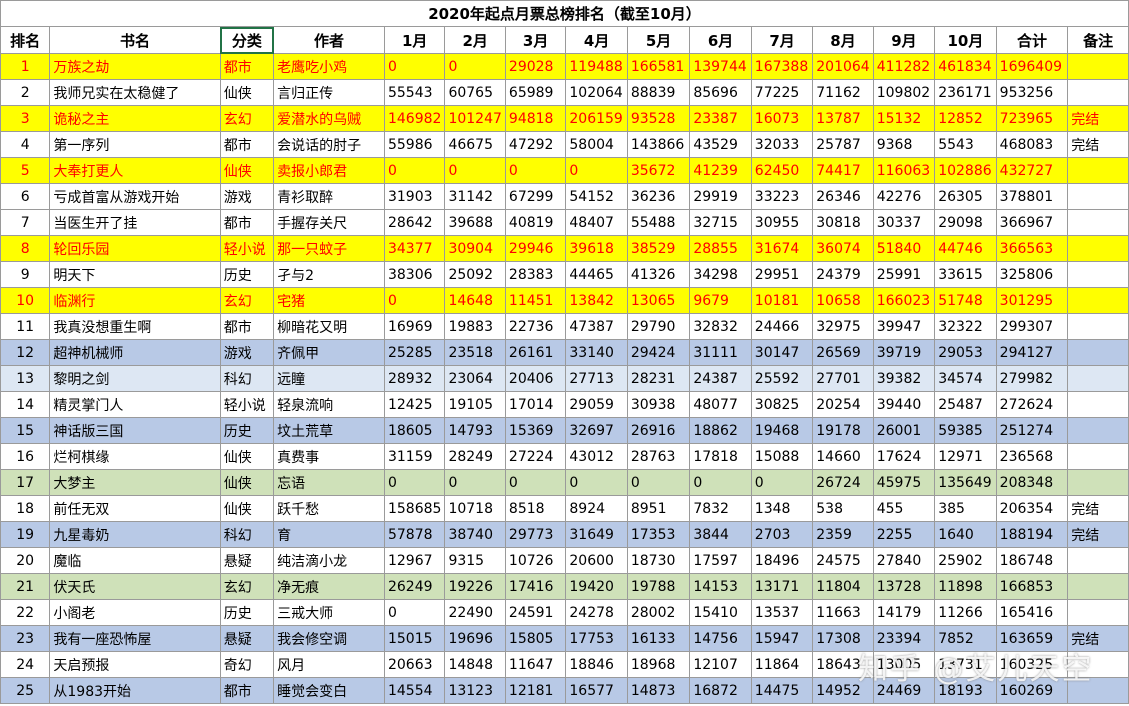 This screenshot has width=1129, height=706. What do you see at coordinates (782, 378) in the screenshot?
I see `table-cell: 25592` at bounding box center [782, 378].